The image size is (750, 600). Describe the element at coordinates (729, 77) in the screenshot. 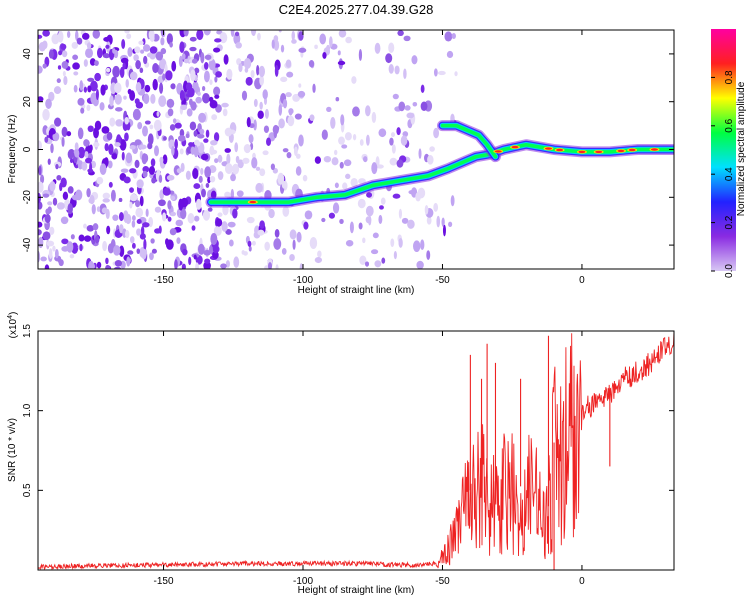

I see `colorbar-tick-label: 0.8` at that location.